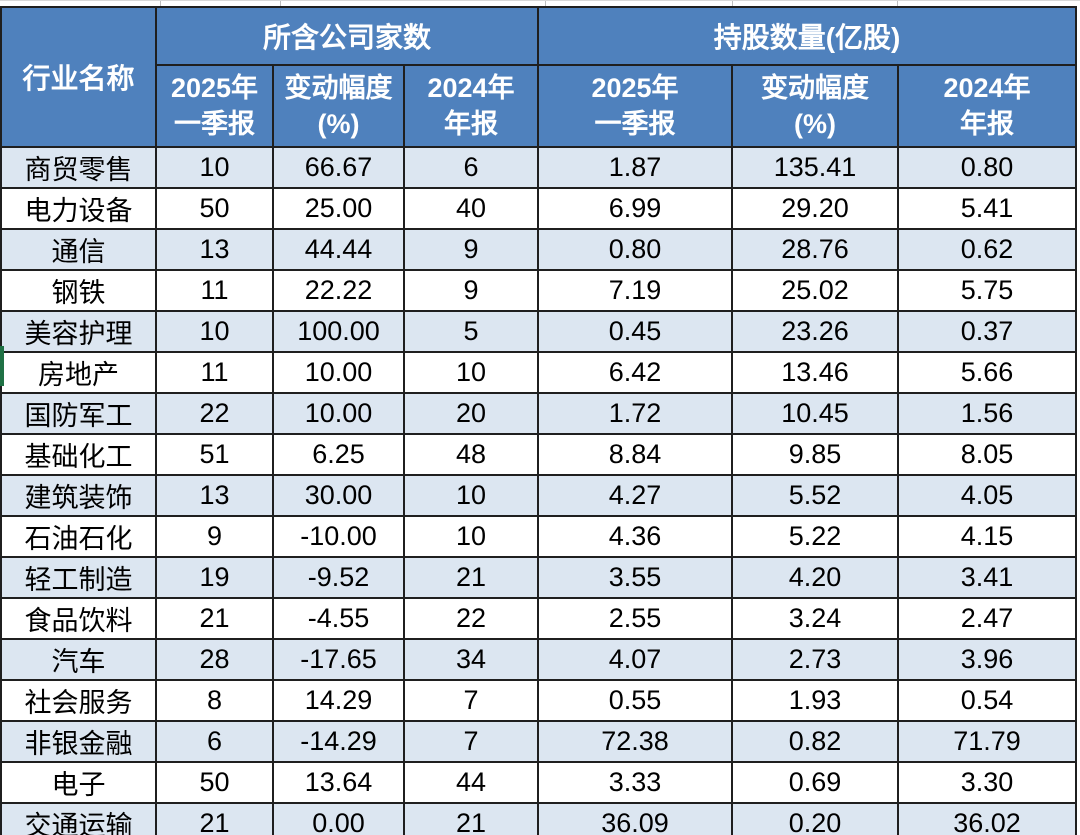 The height and width of the screenshot is (835, 1080). I want to click on value-cell: 19, so click(214, 577).